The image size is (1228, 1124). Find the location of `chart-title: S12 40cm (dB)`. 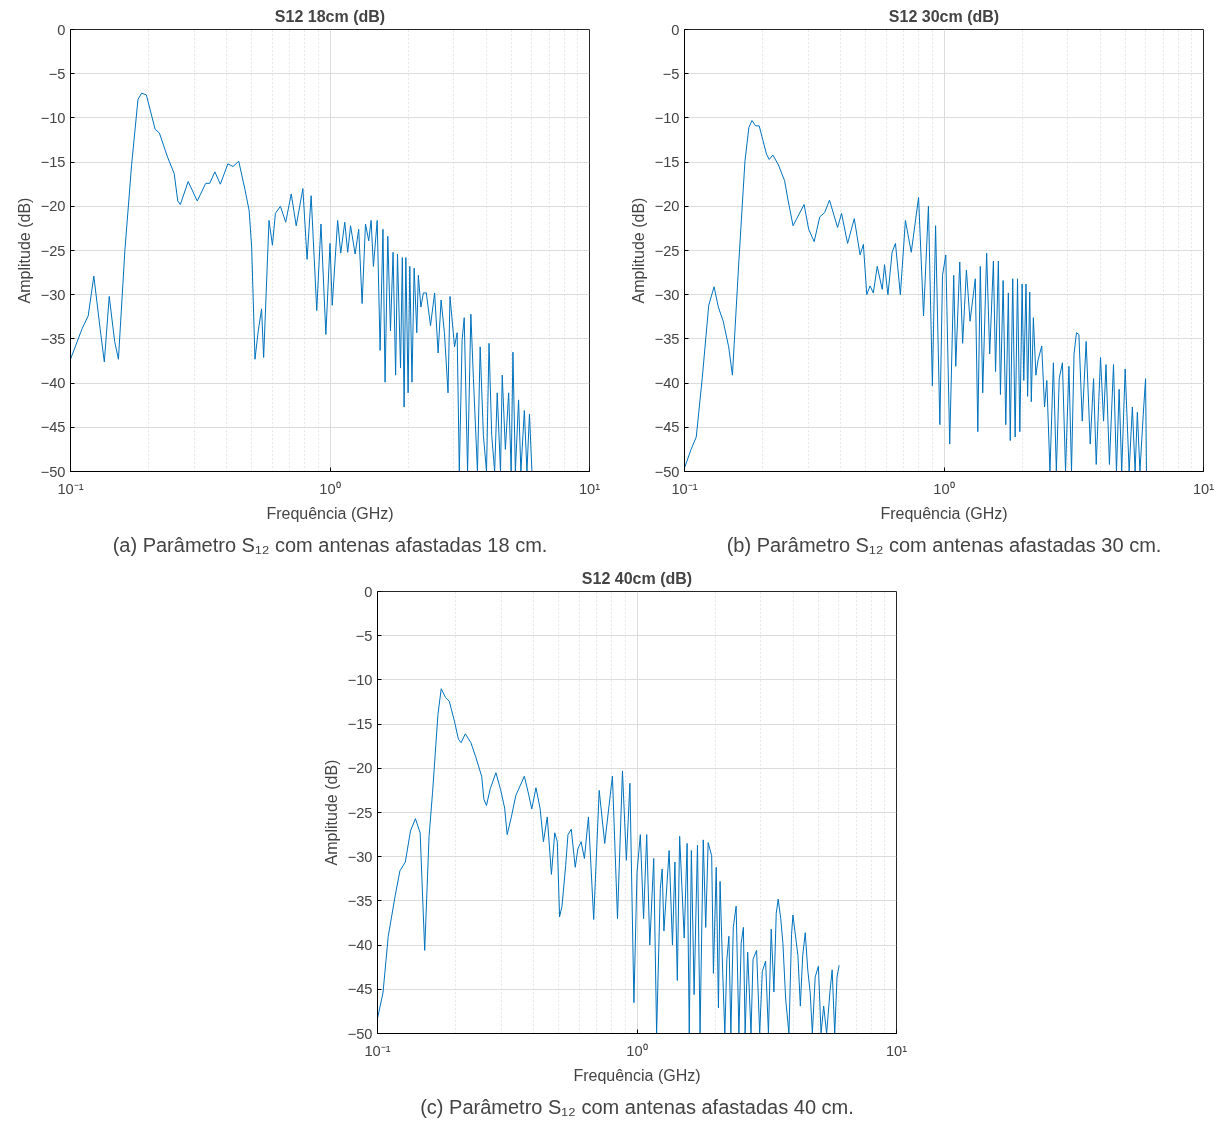

chart-title: S12 40cm (dB) is located at coordinates (637, 578).